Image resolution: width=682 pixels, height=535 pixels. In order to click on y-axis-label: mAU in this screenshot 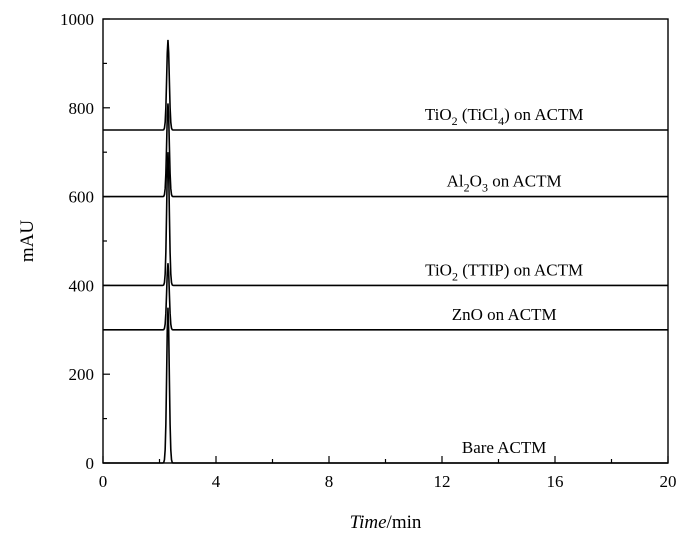, I will do `click(27, 241)`.